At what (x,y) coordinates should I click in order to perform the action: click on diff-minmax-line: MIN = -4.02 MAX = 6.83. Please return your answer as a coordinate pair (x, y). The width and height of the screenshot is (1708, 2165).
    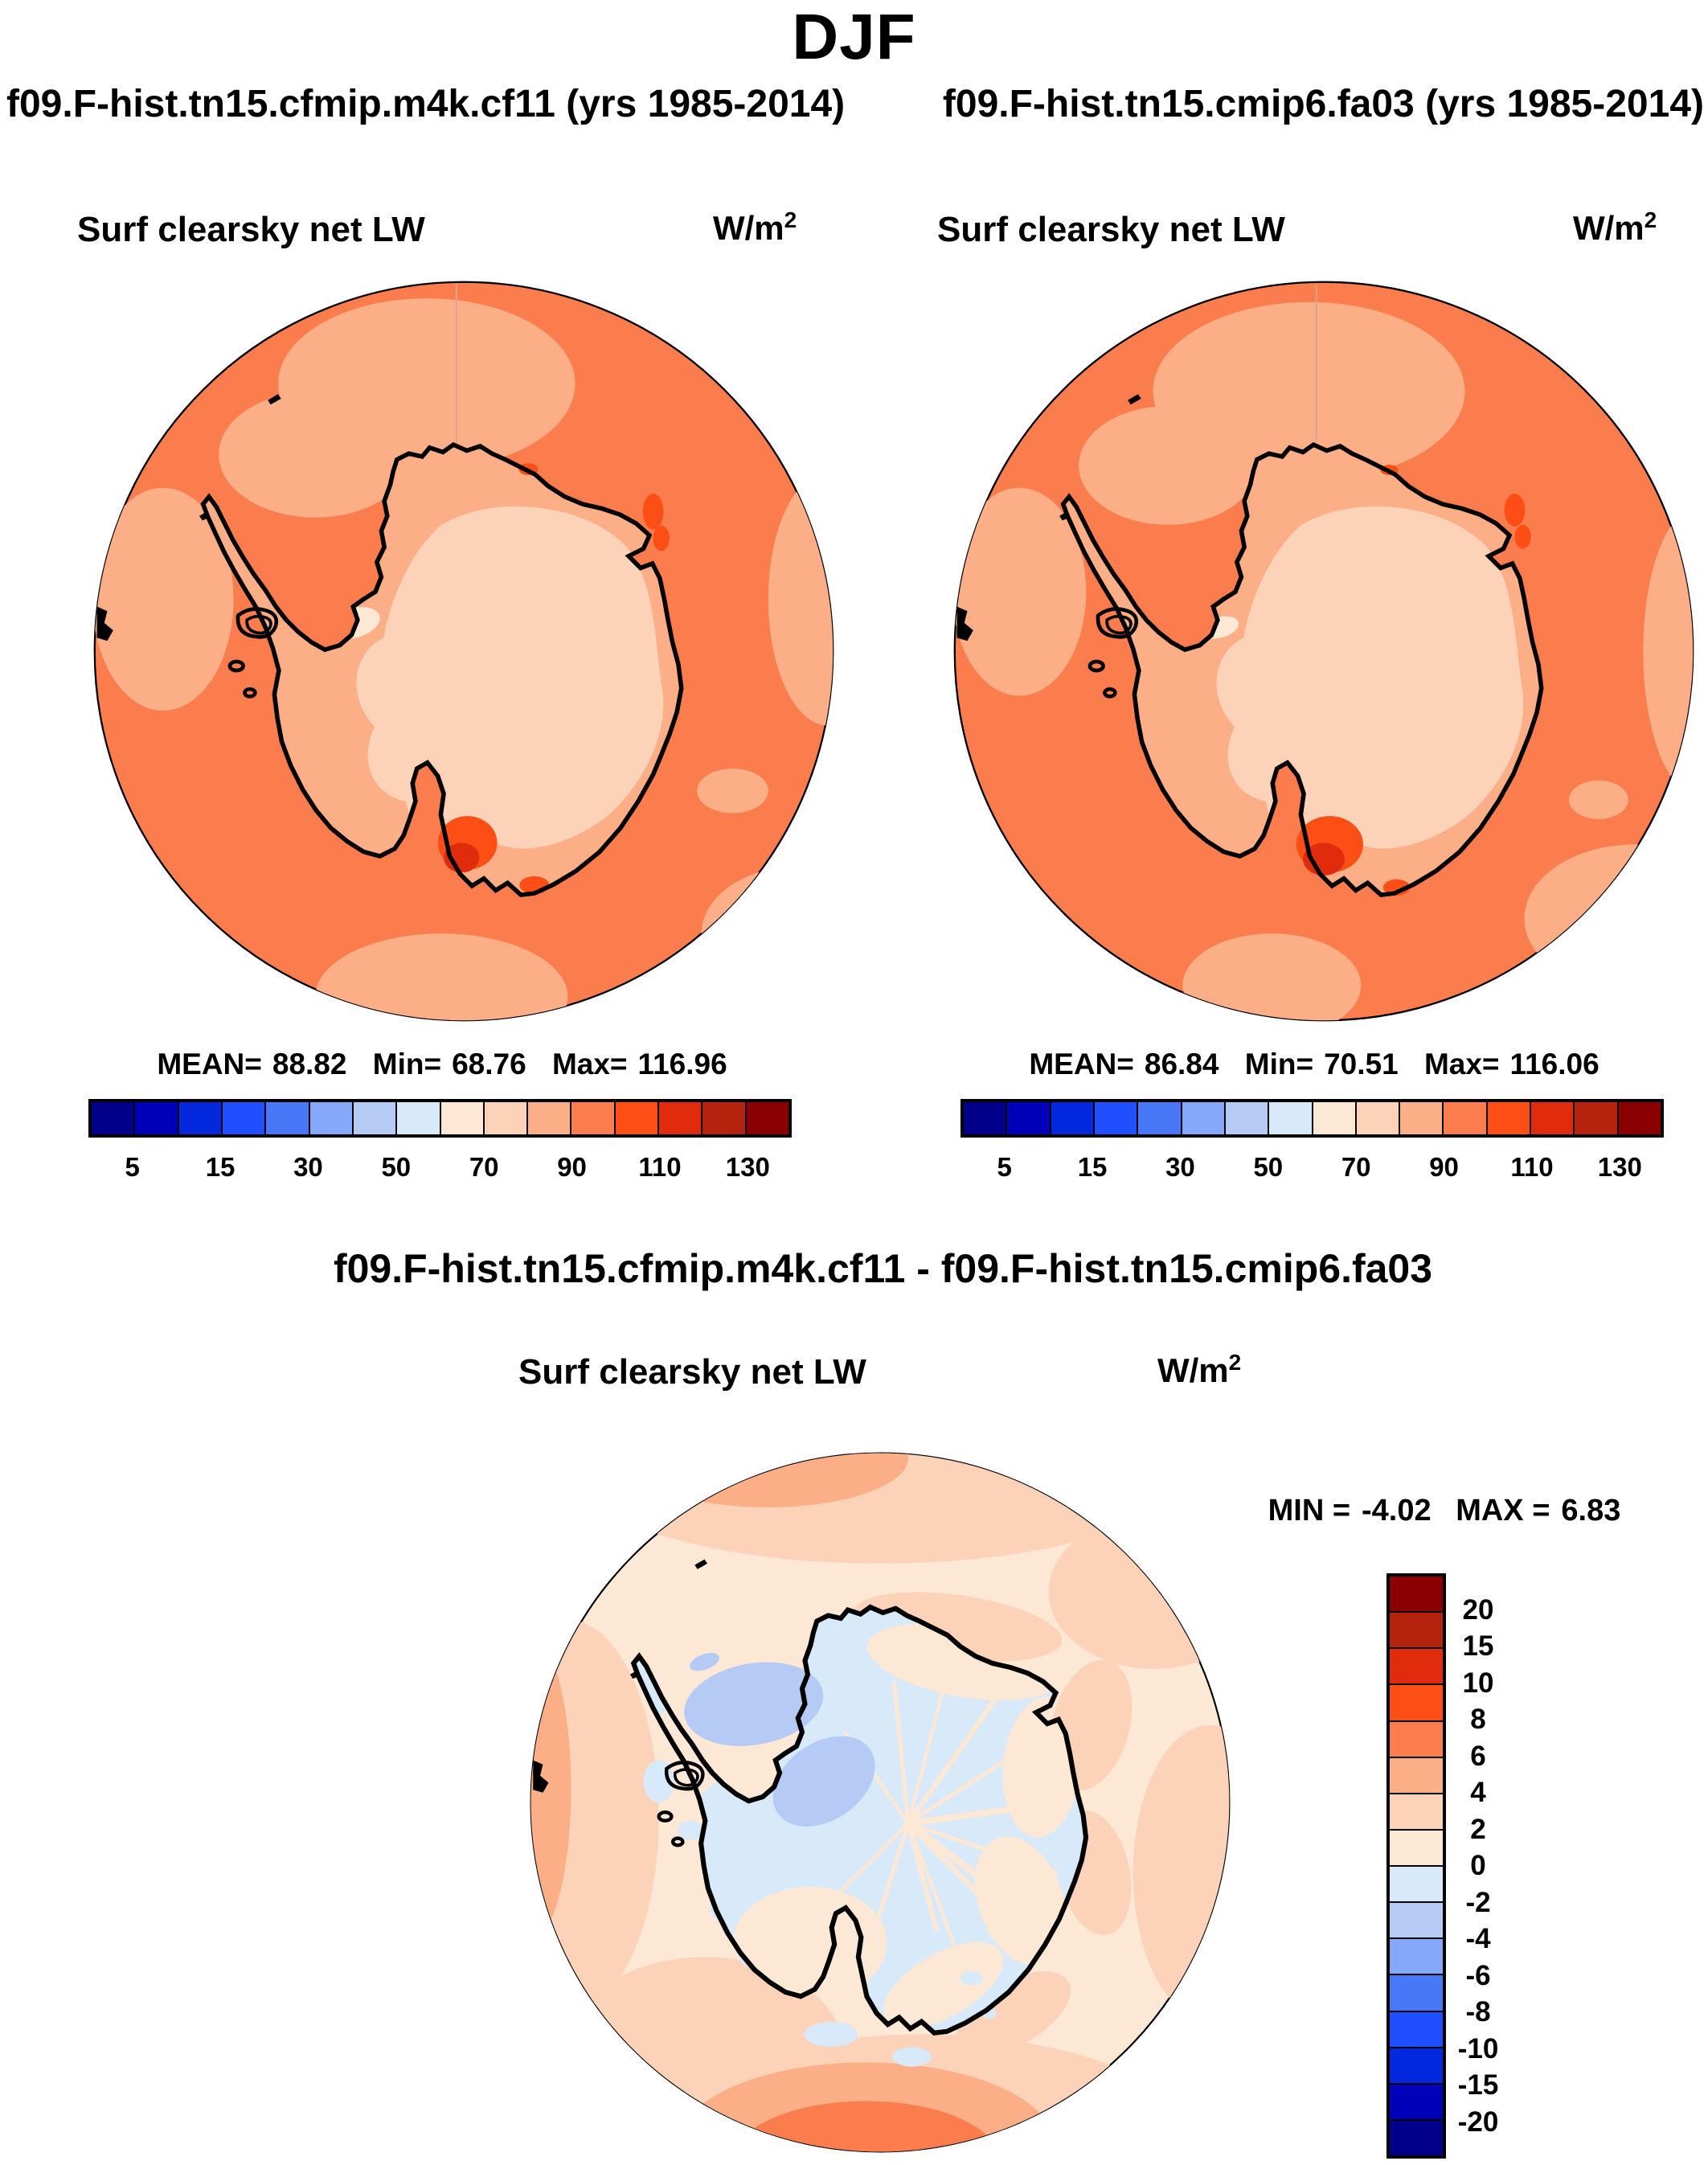
    Looking at the image, I should click on (1444, 1511).